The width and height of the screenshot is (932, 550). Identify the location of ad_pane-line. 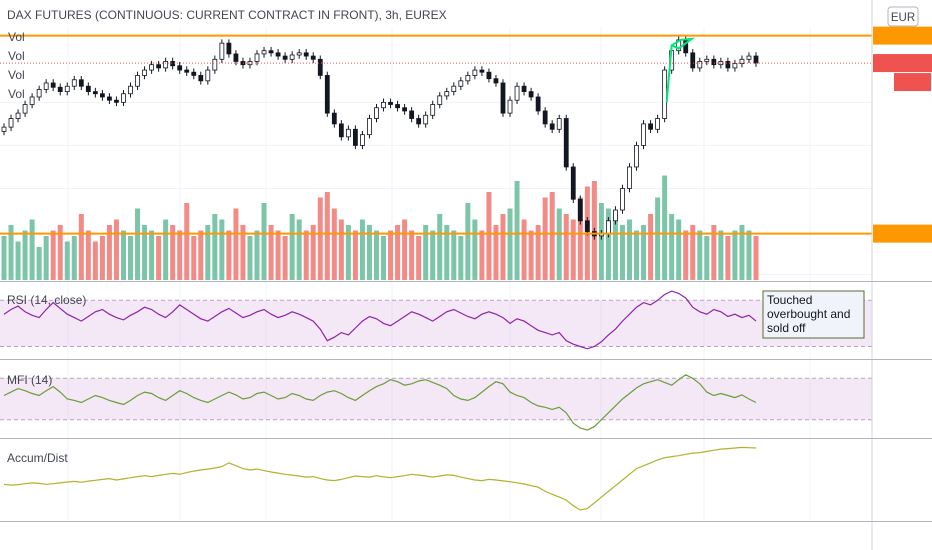
(380, 478).